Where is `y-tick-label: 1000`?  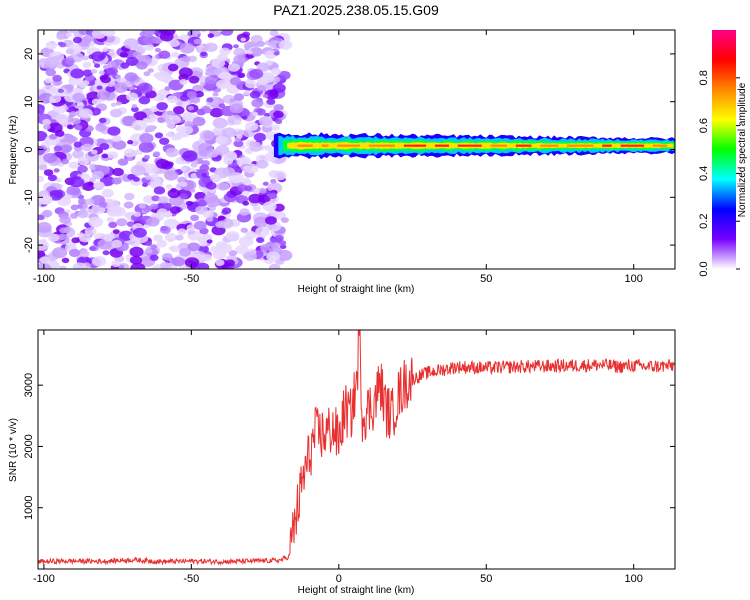 y-tick-label: 1000 is located at coordinates (29, 507).